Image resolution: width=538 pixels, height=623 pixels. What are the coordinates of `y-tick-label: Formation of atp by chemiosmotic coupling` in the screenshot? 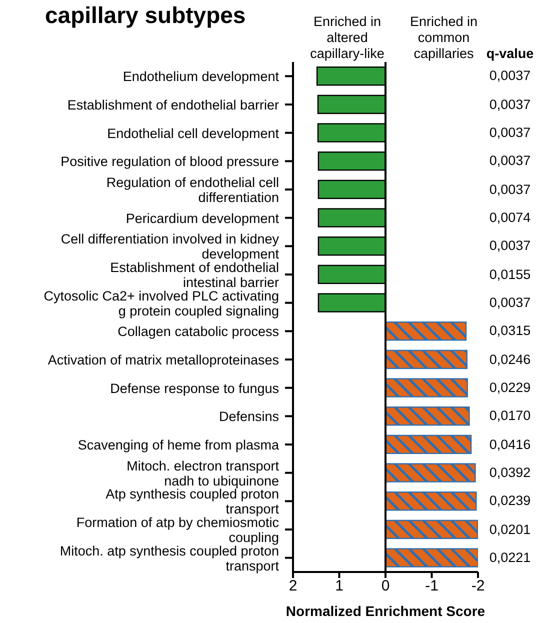 It's located at (178, 529).